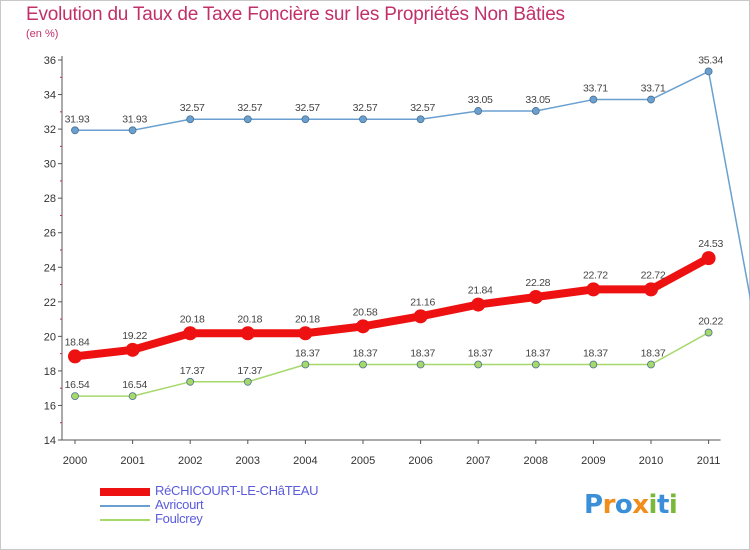 The height and width of the screenshot is (550, 750). Describe the element at coordinates (50, 372) in the screenshot. I see `y-tick-label: 18` at that location.